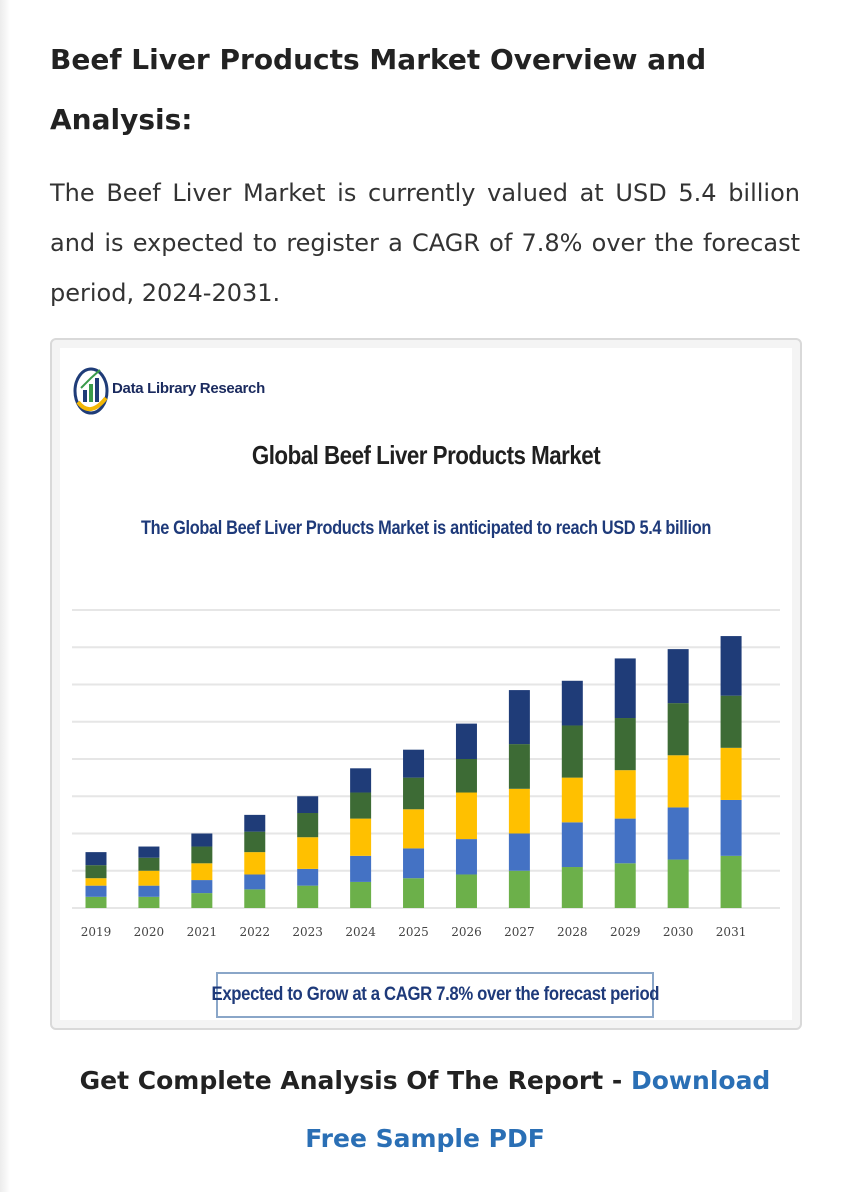 Image resolution: width=850 pixels, height=1192 pixels. Describe the element at coordinates (308, 853) in the screenshot. I see `bar-segment-2023-s3` at that location.